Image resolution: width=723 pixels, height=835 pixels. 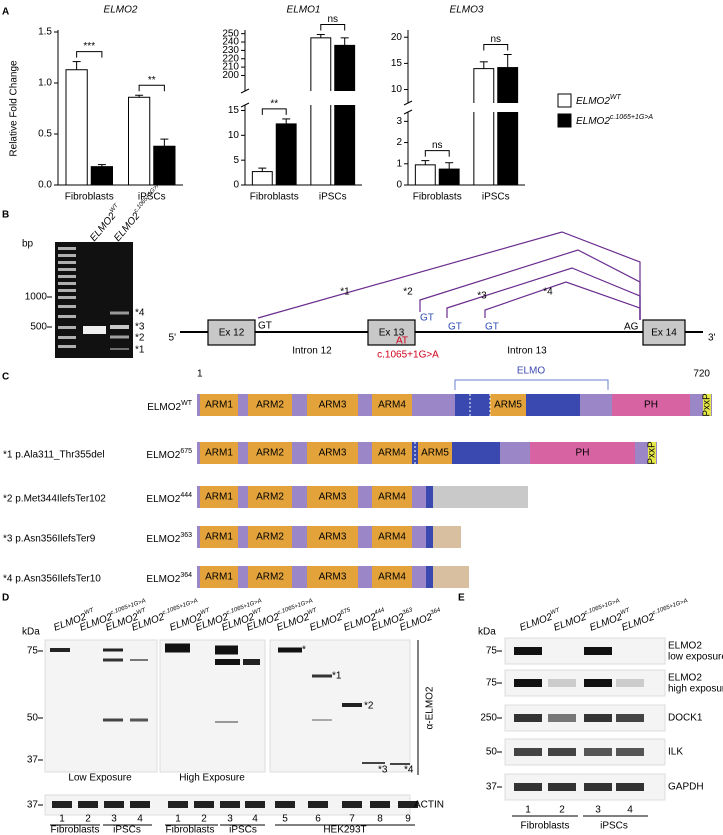 What do you see at coordinates (712, 338) in the screenshot?
I see `end-label: 3'` at bounding box center [712, 338].